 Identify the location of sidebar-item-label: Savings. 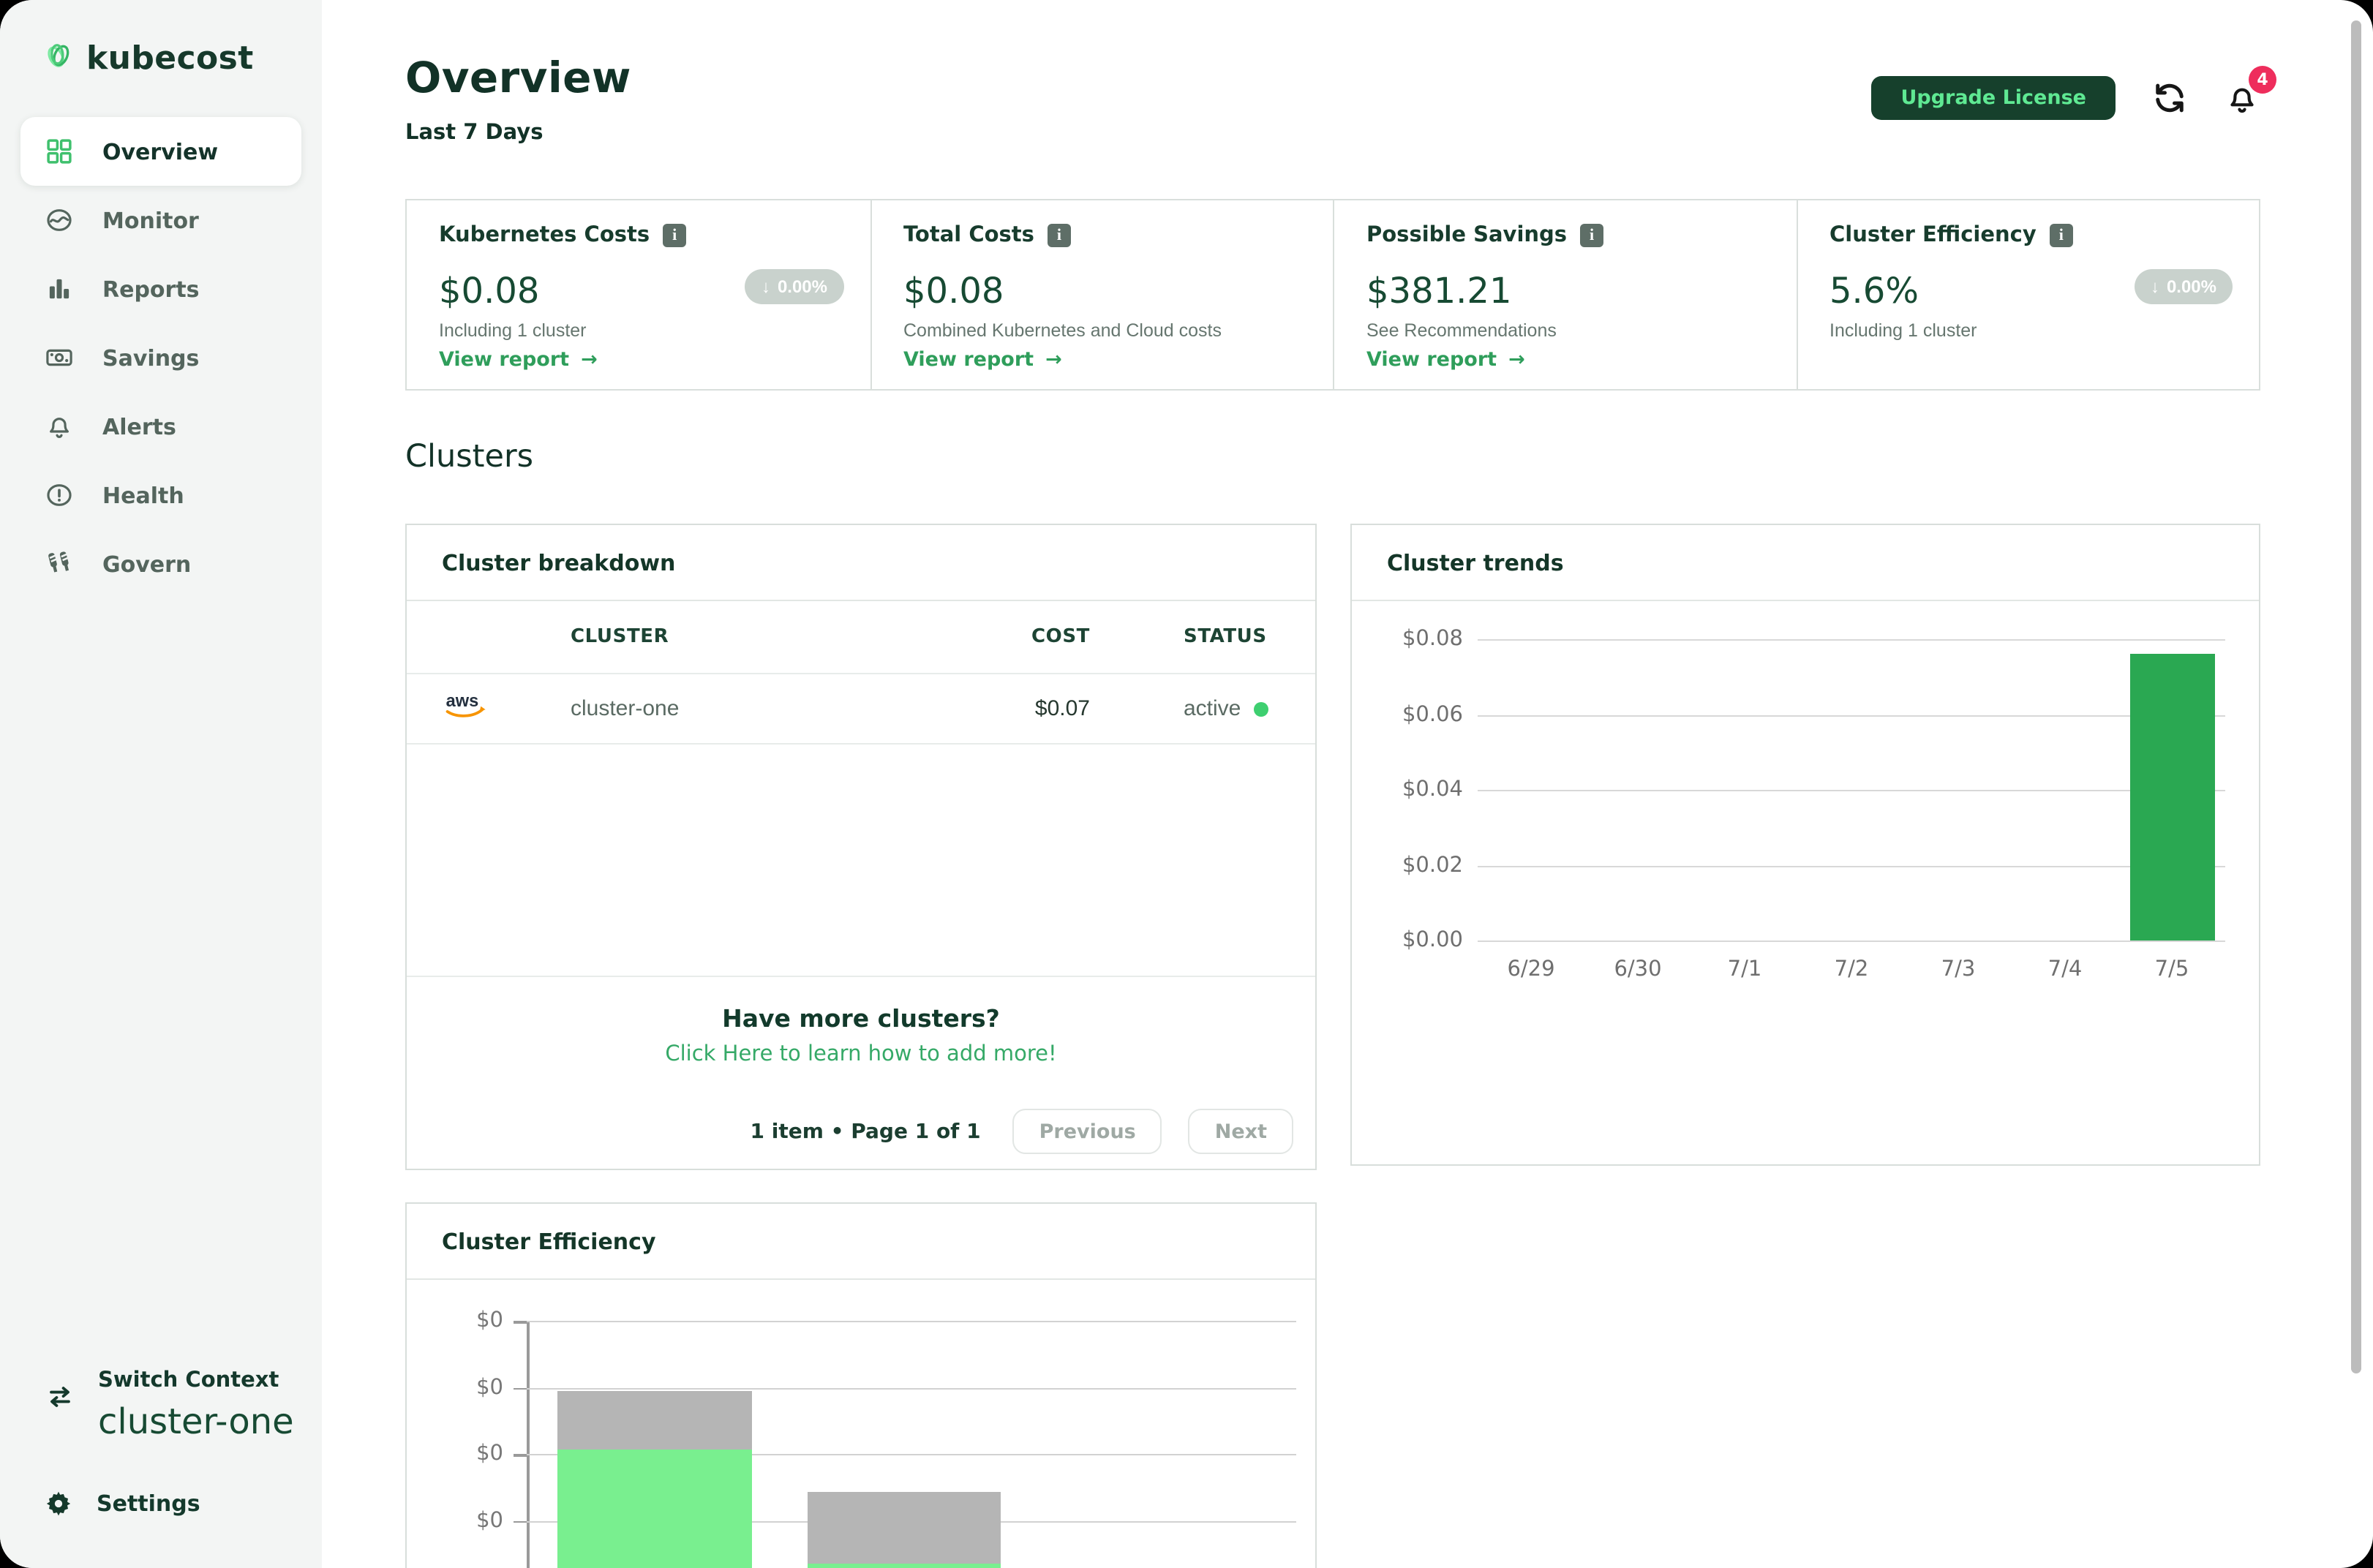
(151, 357).